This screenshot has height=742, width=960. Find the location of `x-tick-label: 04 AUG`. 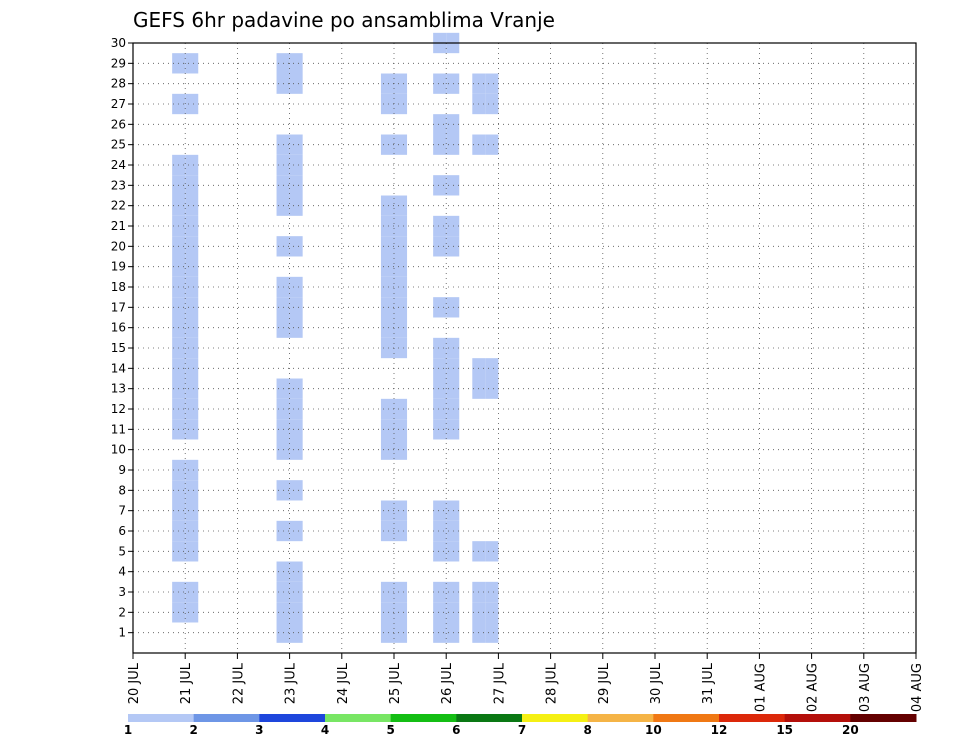

x-tick-label: 04 AUG is located at coordinates (917, 687).